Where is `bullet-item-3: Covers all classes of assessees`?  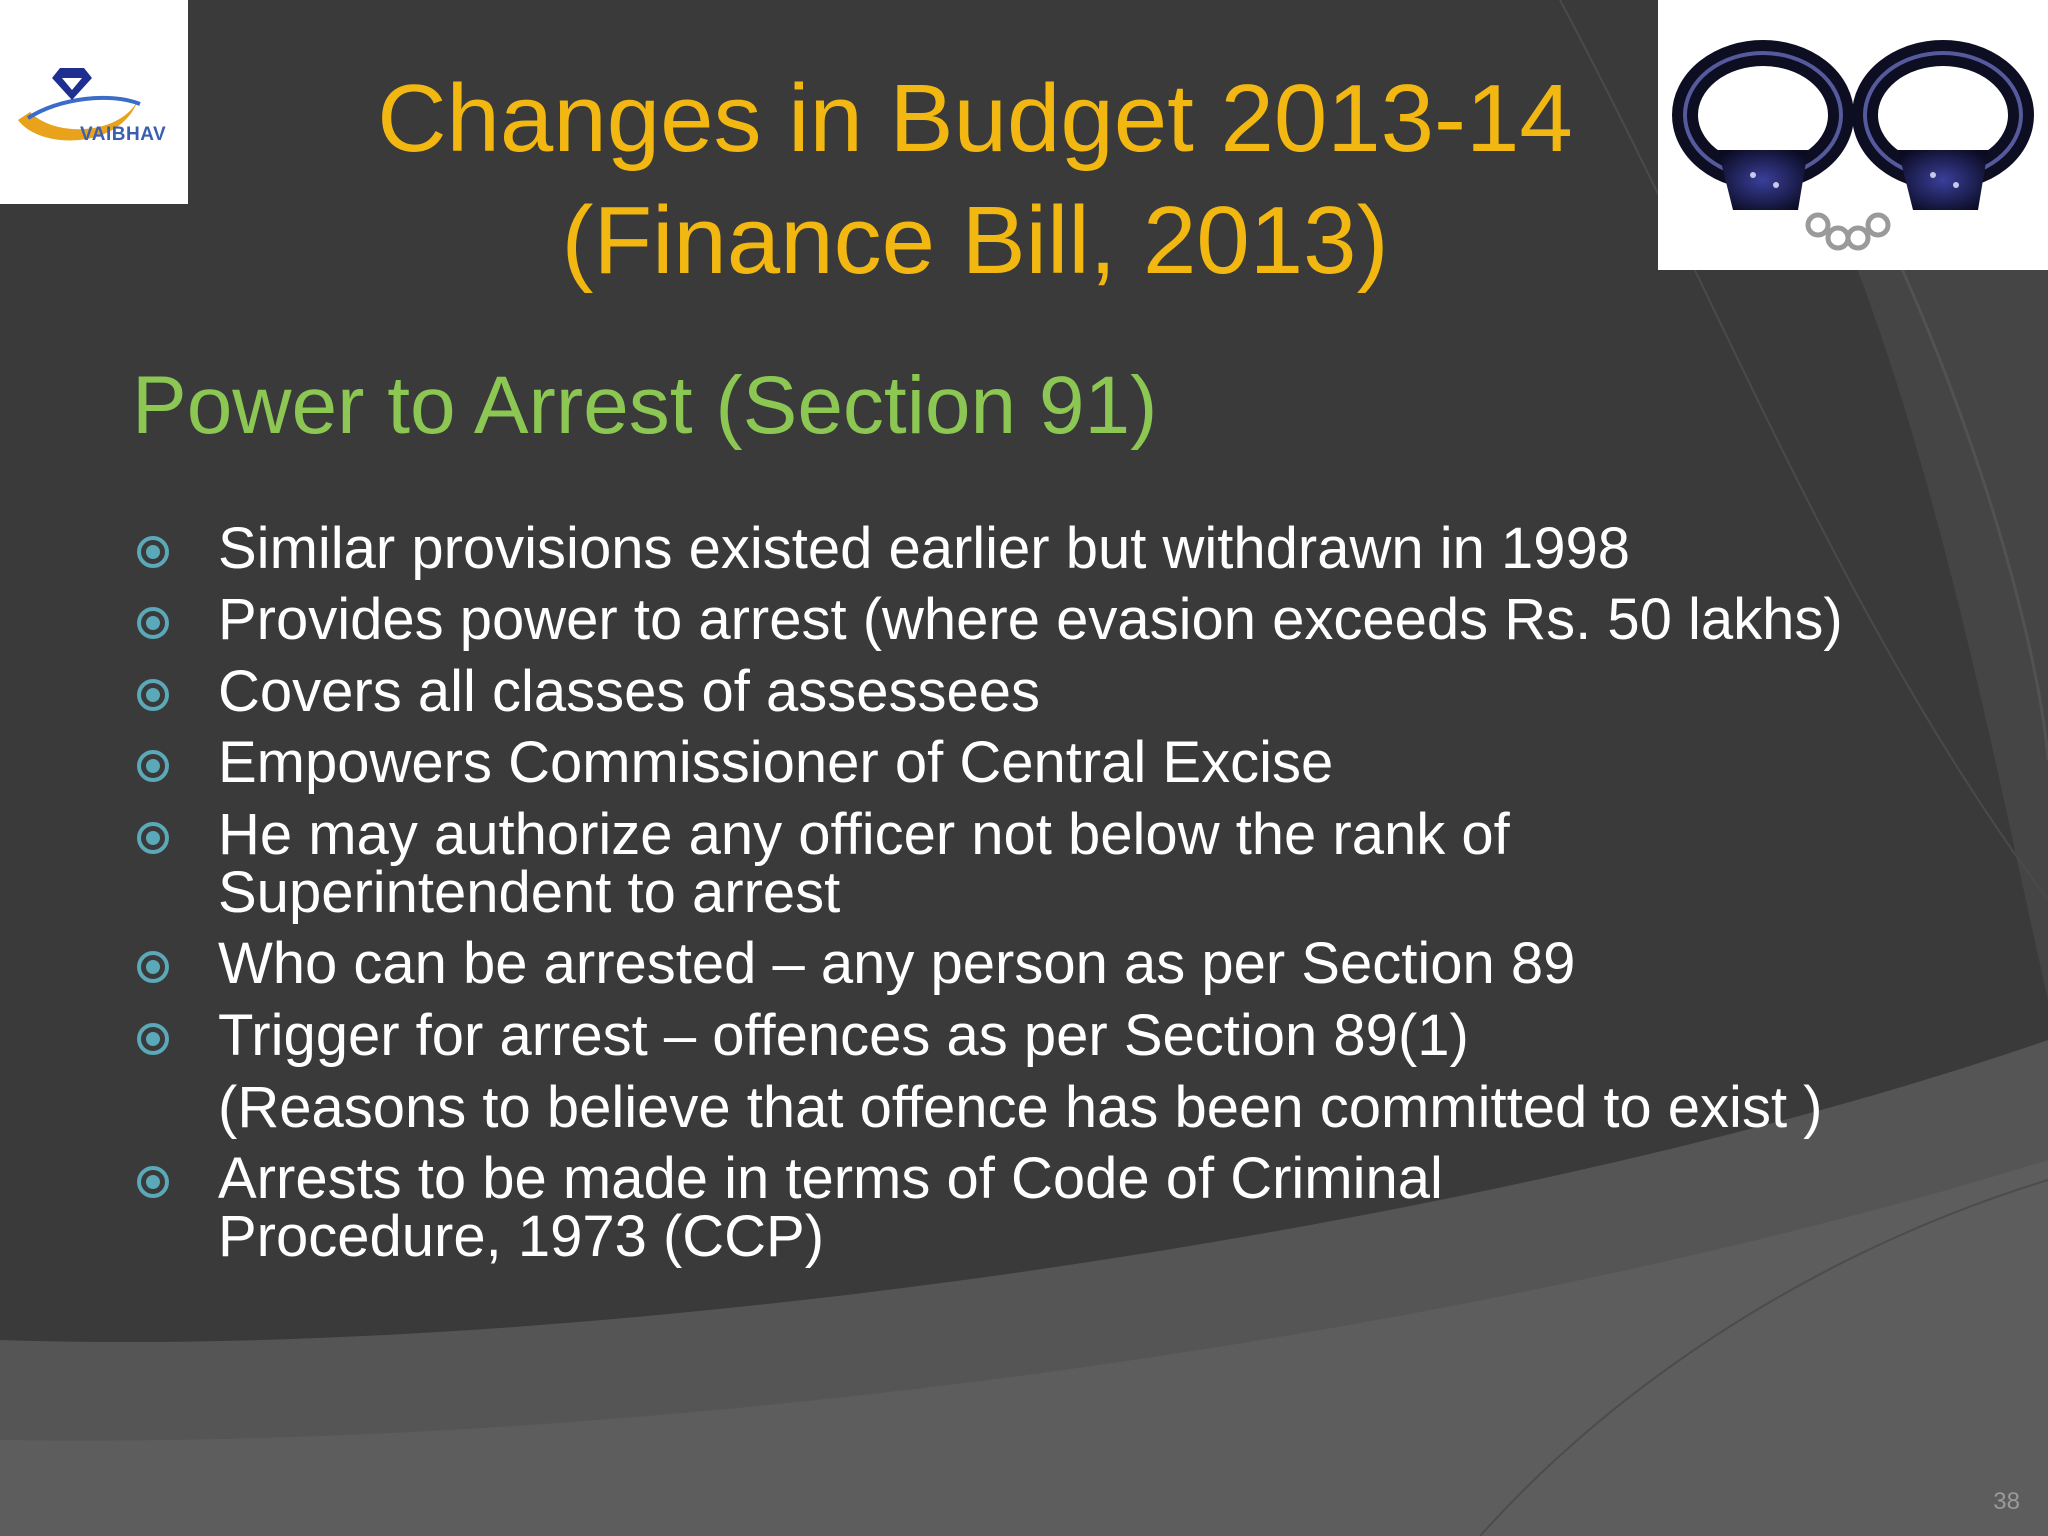 bullet-item-3: Covers all classes of assessees is located at coordinates (629, 691).